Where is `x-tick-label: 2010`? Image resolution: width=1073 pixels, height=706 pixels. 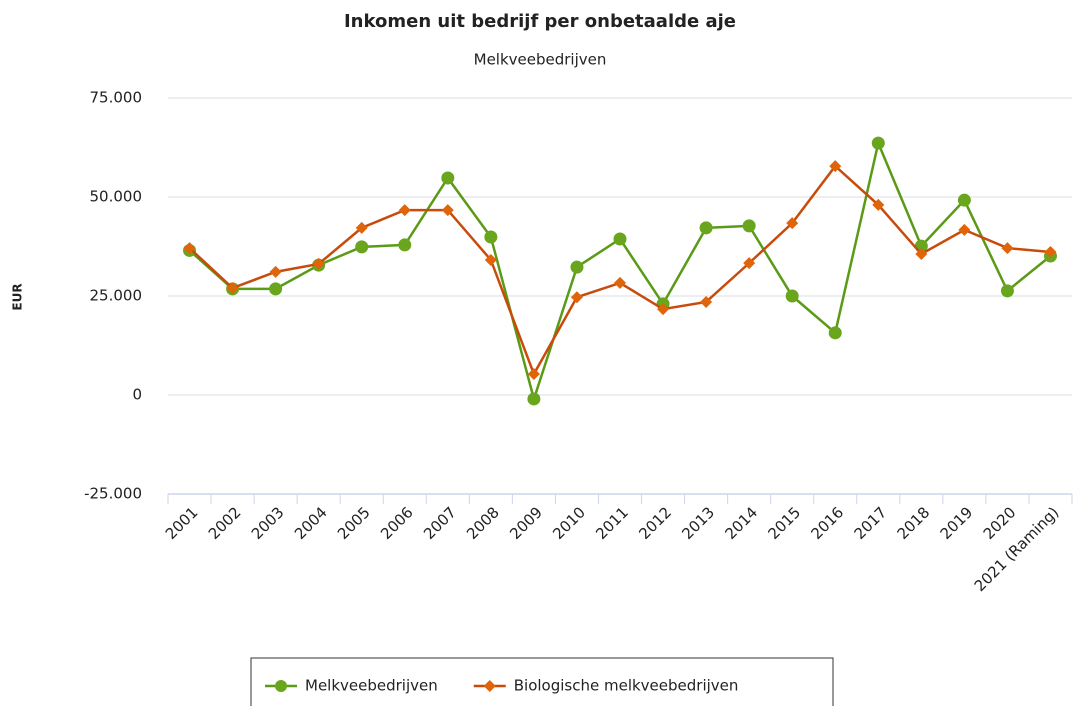
x-tick-label: 2010 is located at coordinates (569, 523).